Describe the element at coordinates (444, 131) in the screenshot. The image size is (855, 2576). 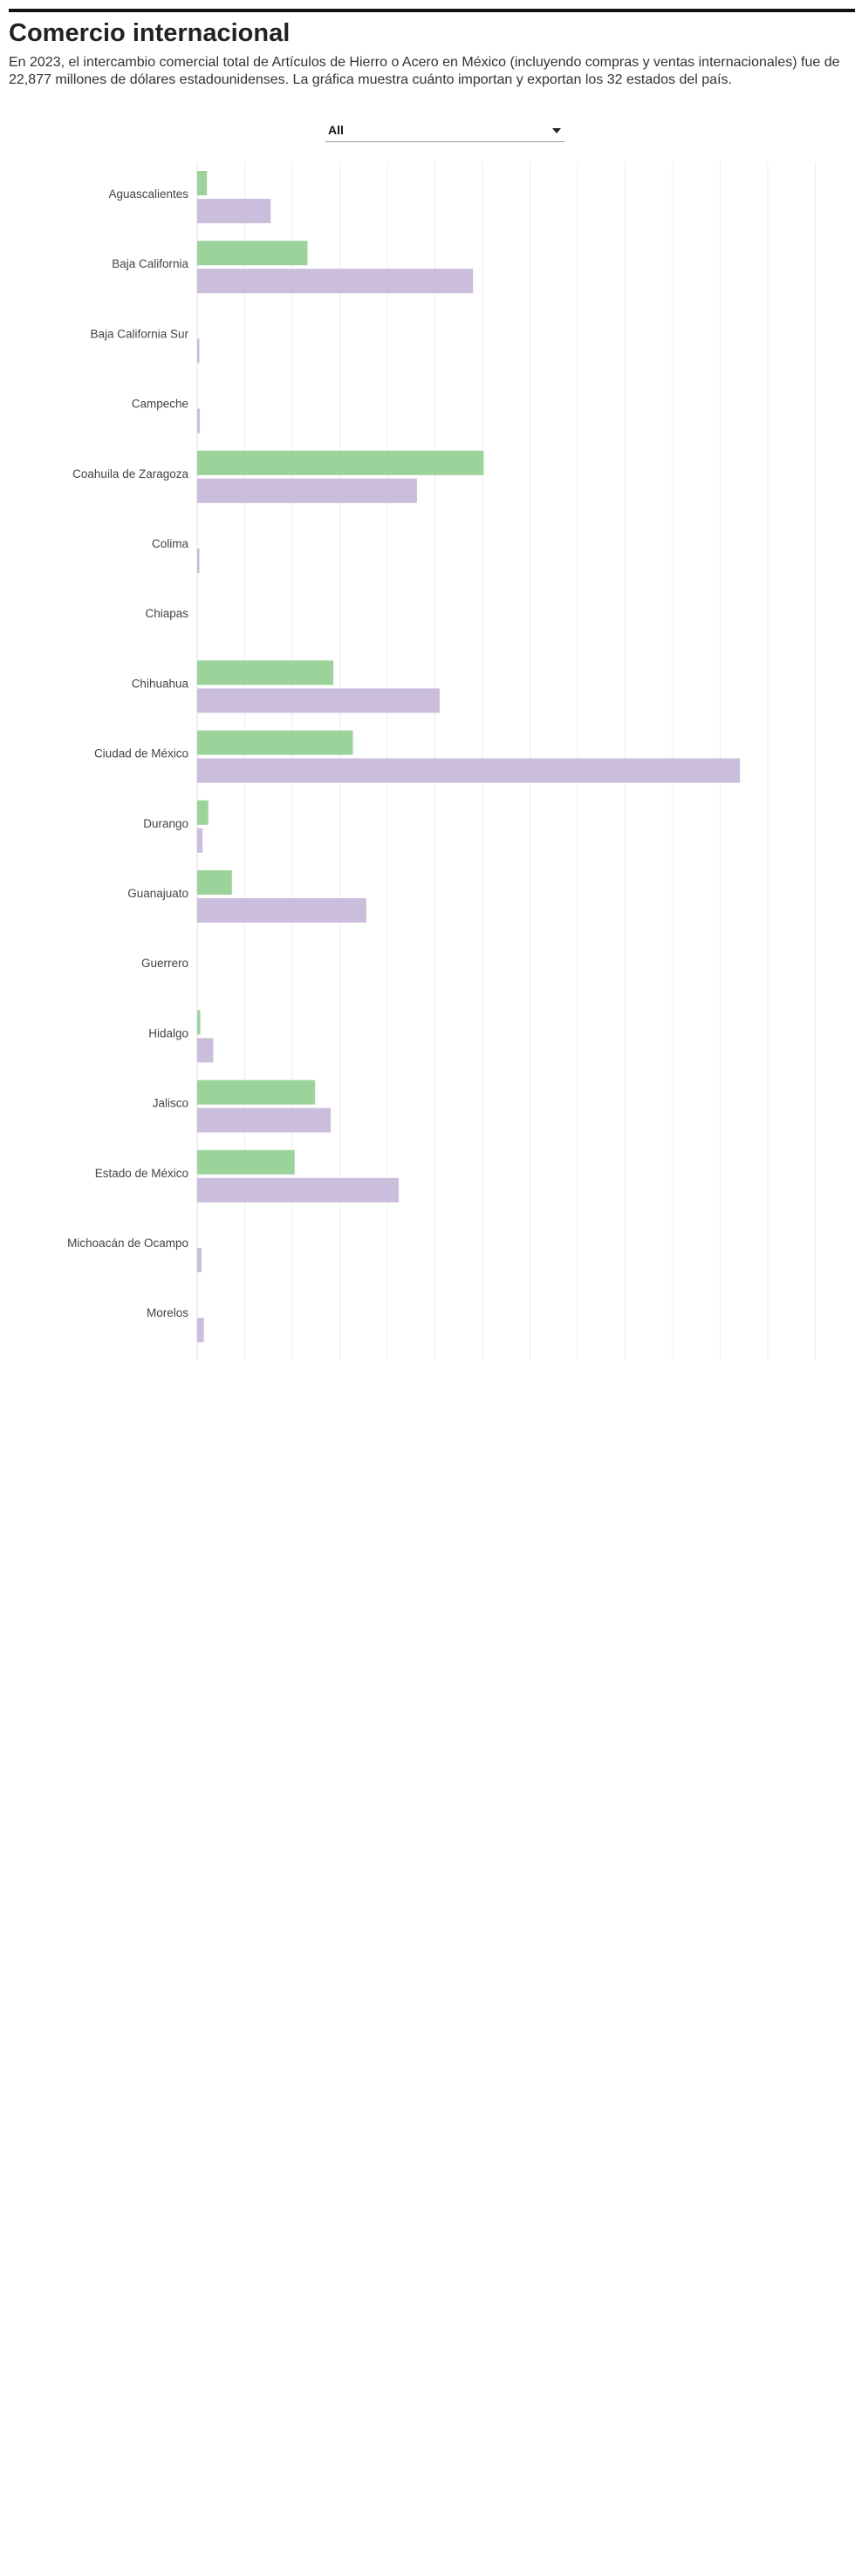
I see `state-filter-dropdown: All` at that location.